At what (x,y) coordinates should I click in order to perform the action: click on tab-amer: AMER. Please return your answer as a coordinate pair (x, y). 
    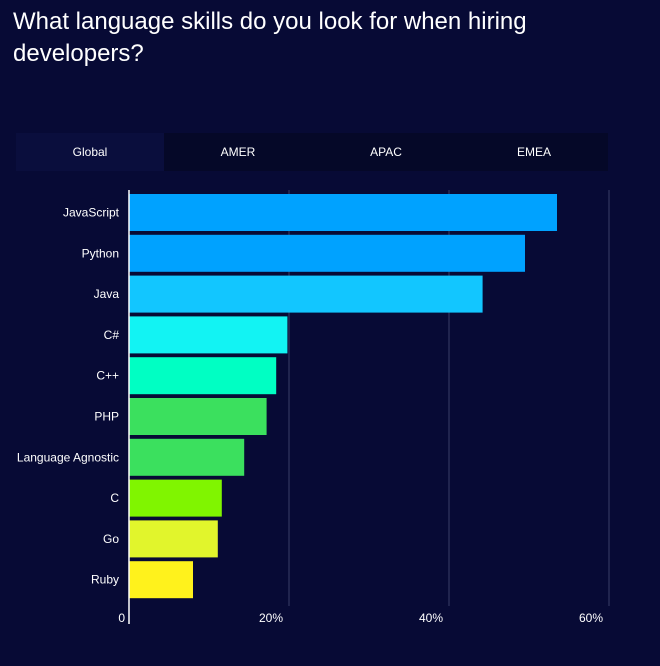
    Looking at the image, I should click on (238, 152).